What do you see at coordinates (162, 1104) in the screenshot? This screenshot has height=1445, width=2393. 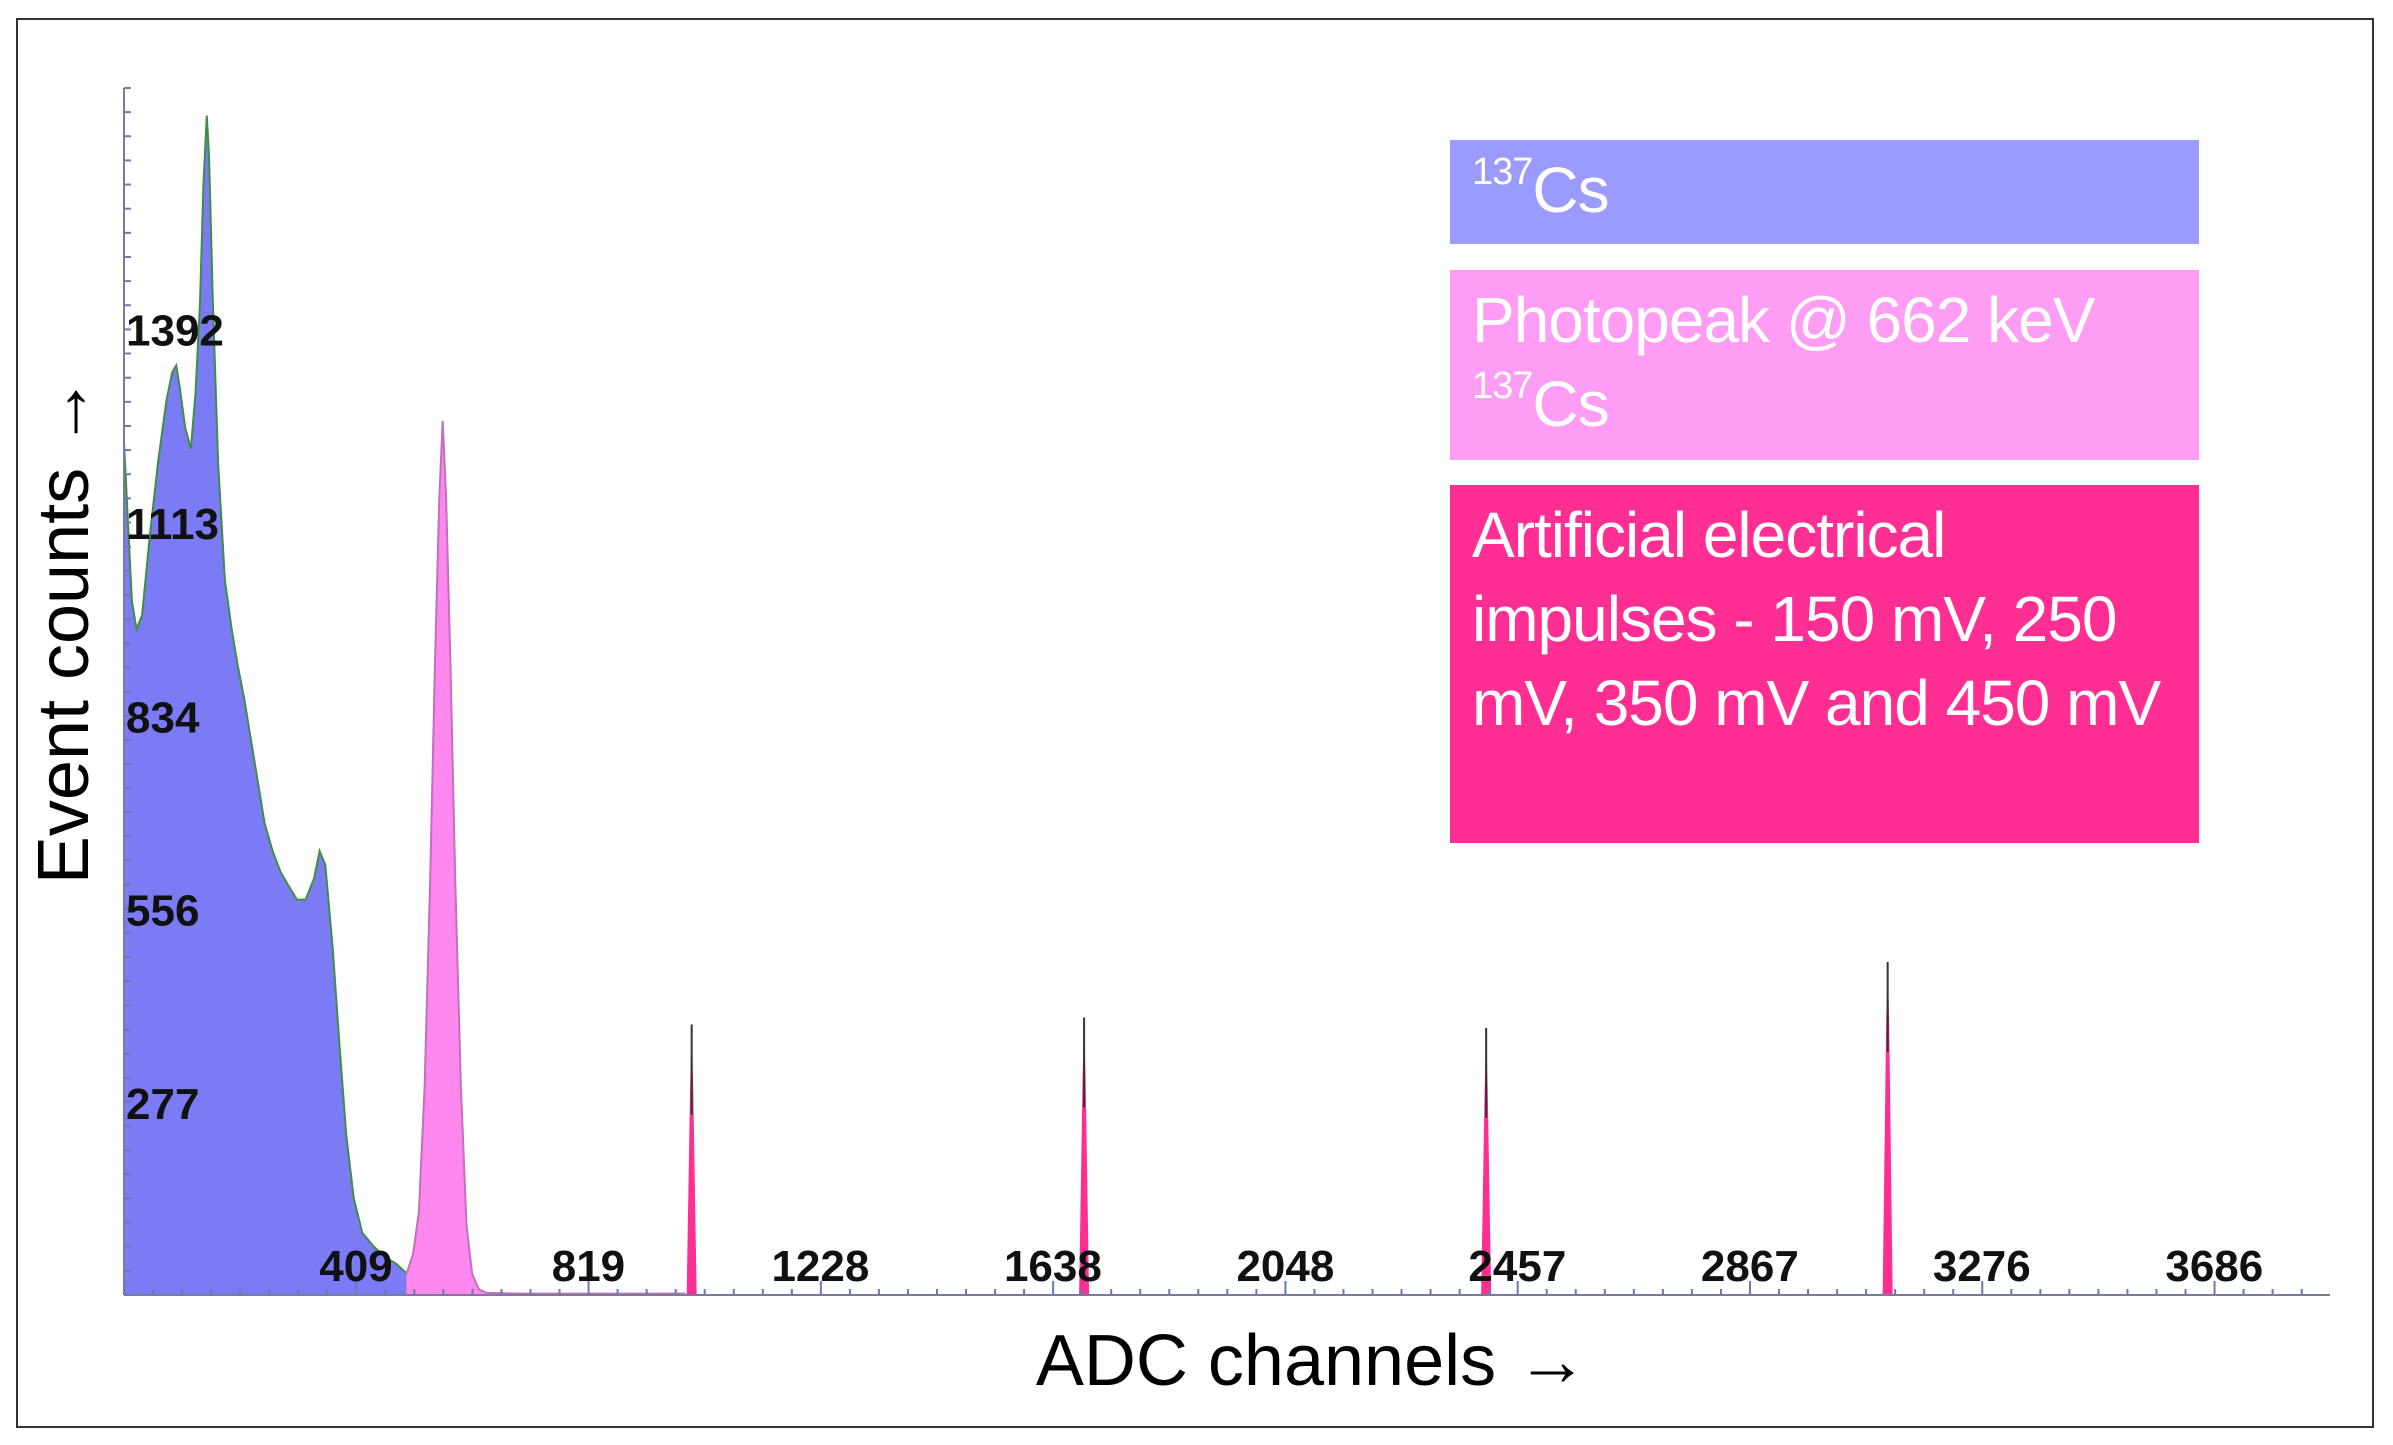 I see `y-tick-label: 277` at bounding box center [162, 1104].